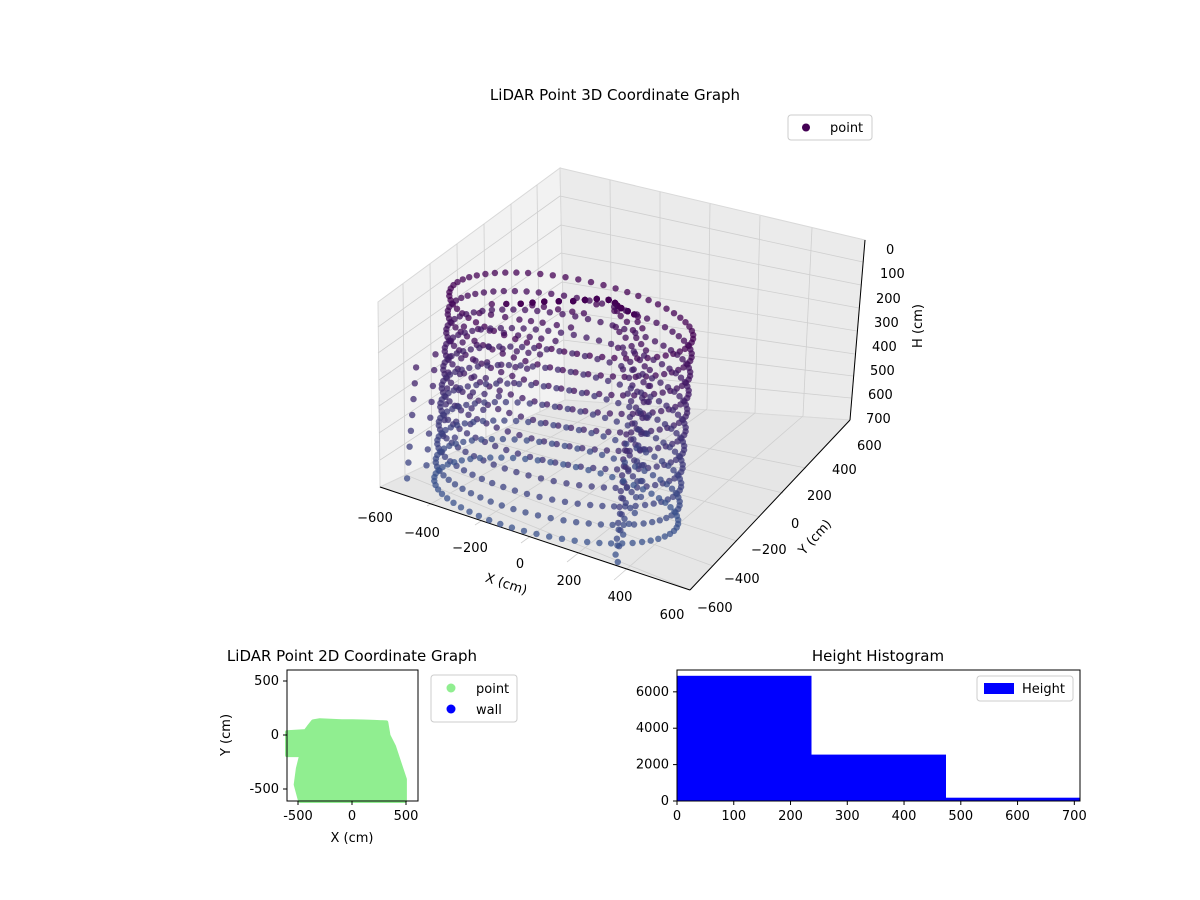 The width and height of the screenshot is (1200, 900). Describe the element at coordinates (857, 330) in the screenshot. I see `z-axis-line` at that location.